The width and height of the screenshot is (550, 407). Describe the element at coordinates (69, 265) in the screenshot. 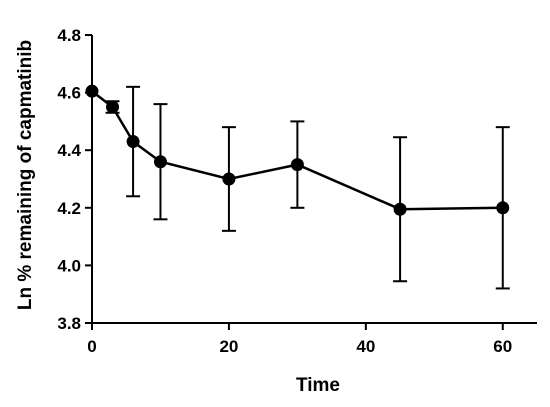

I see `y-tick-label: 4.0` at that location.